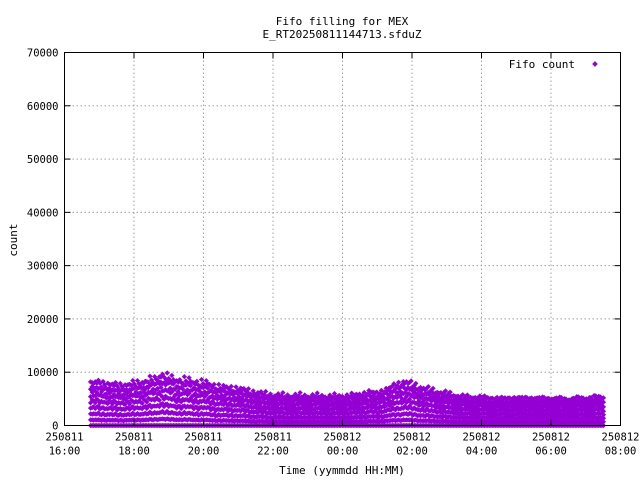 The image size is (640, 480). What do you see at coordinates (43, 320) in the screenshot?
I see `y-tick-label: 20000` at bounding box center [43, 320].